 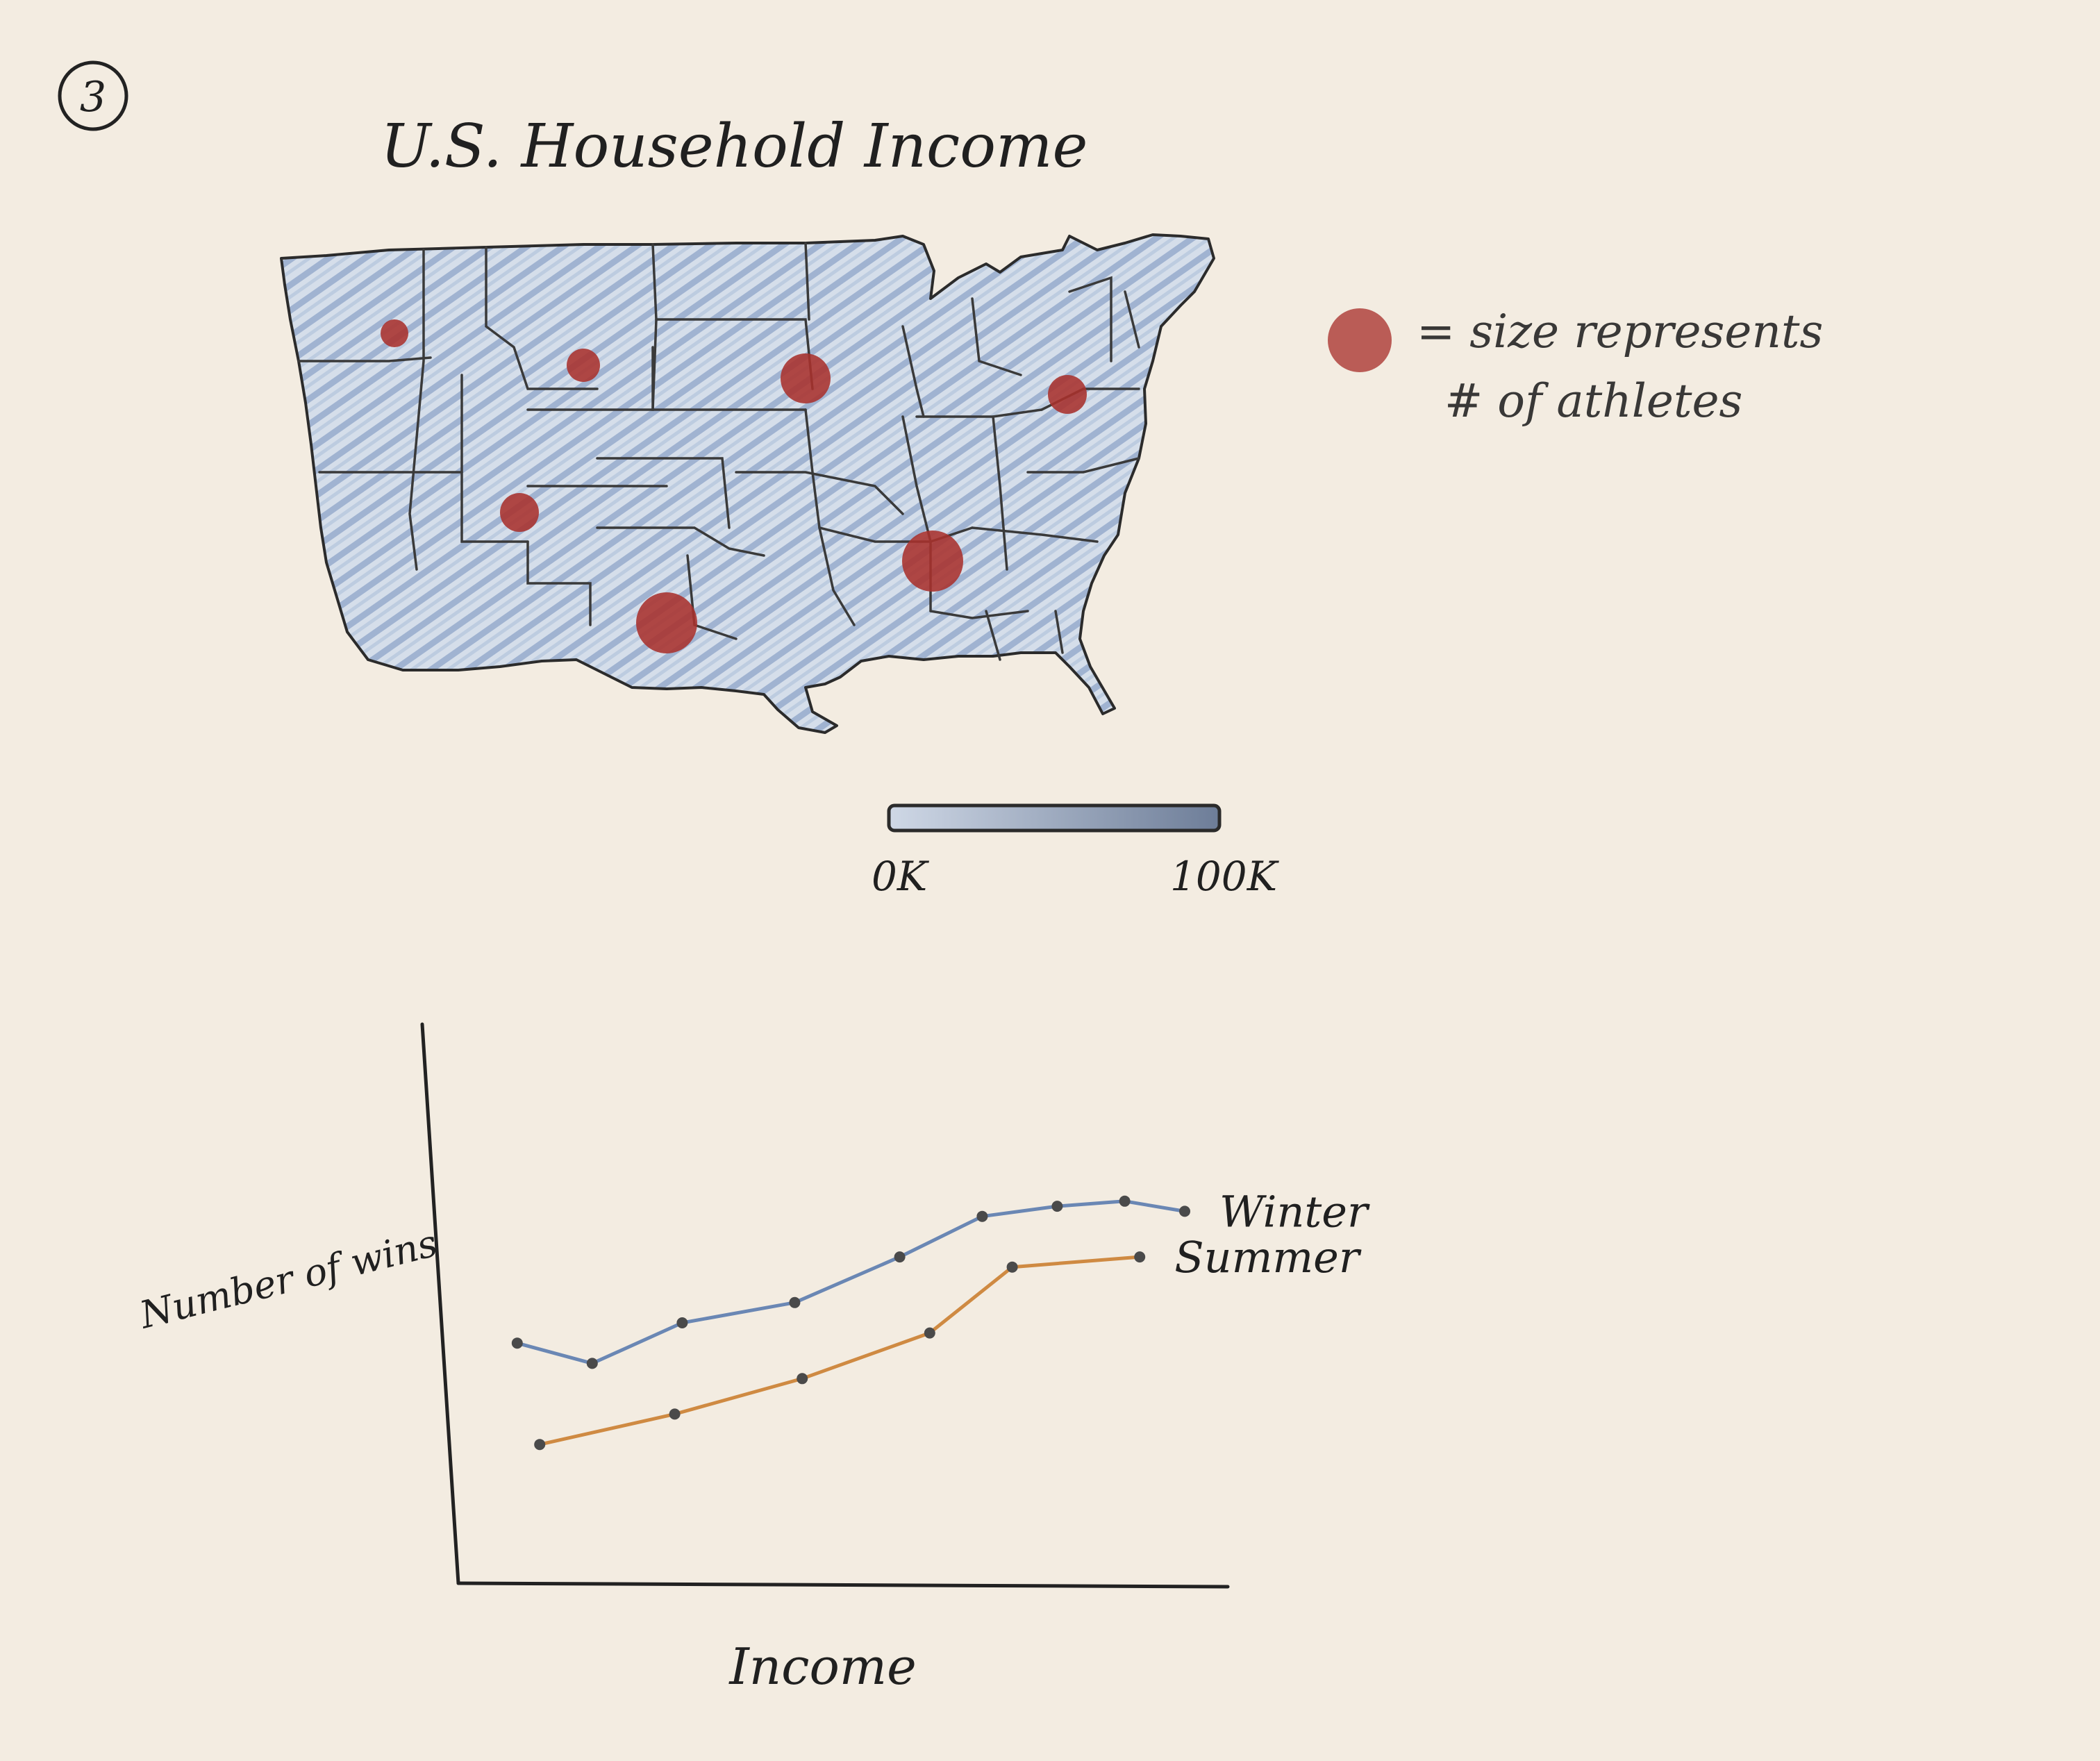 I want to click on y-axis, so click(x=440, y=1303).